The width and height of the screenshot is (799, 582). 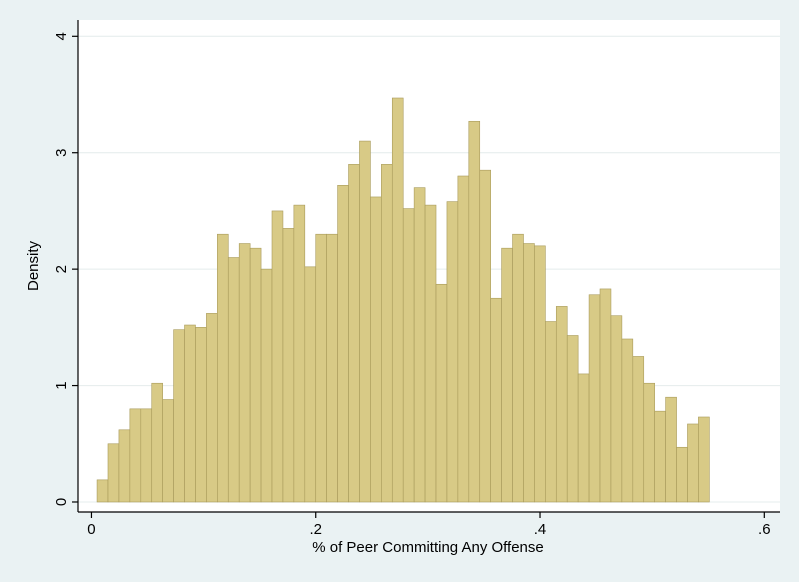 What do you see at coordinates (315, 529) in the screenshot?
I see `x-tick-label: .2` at bounding box center [315, 529].